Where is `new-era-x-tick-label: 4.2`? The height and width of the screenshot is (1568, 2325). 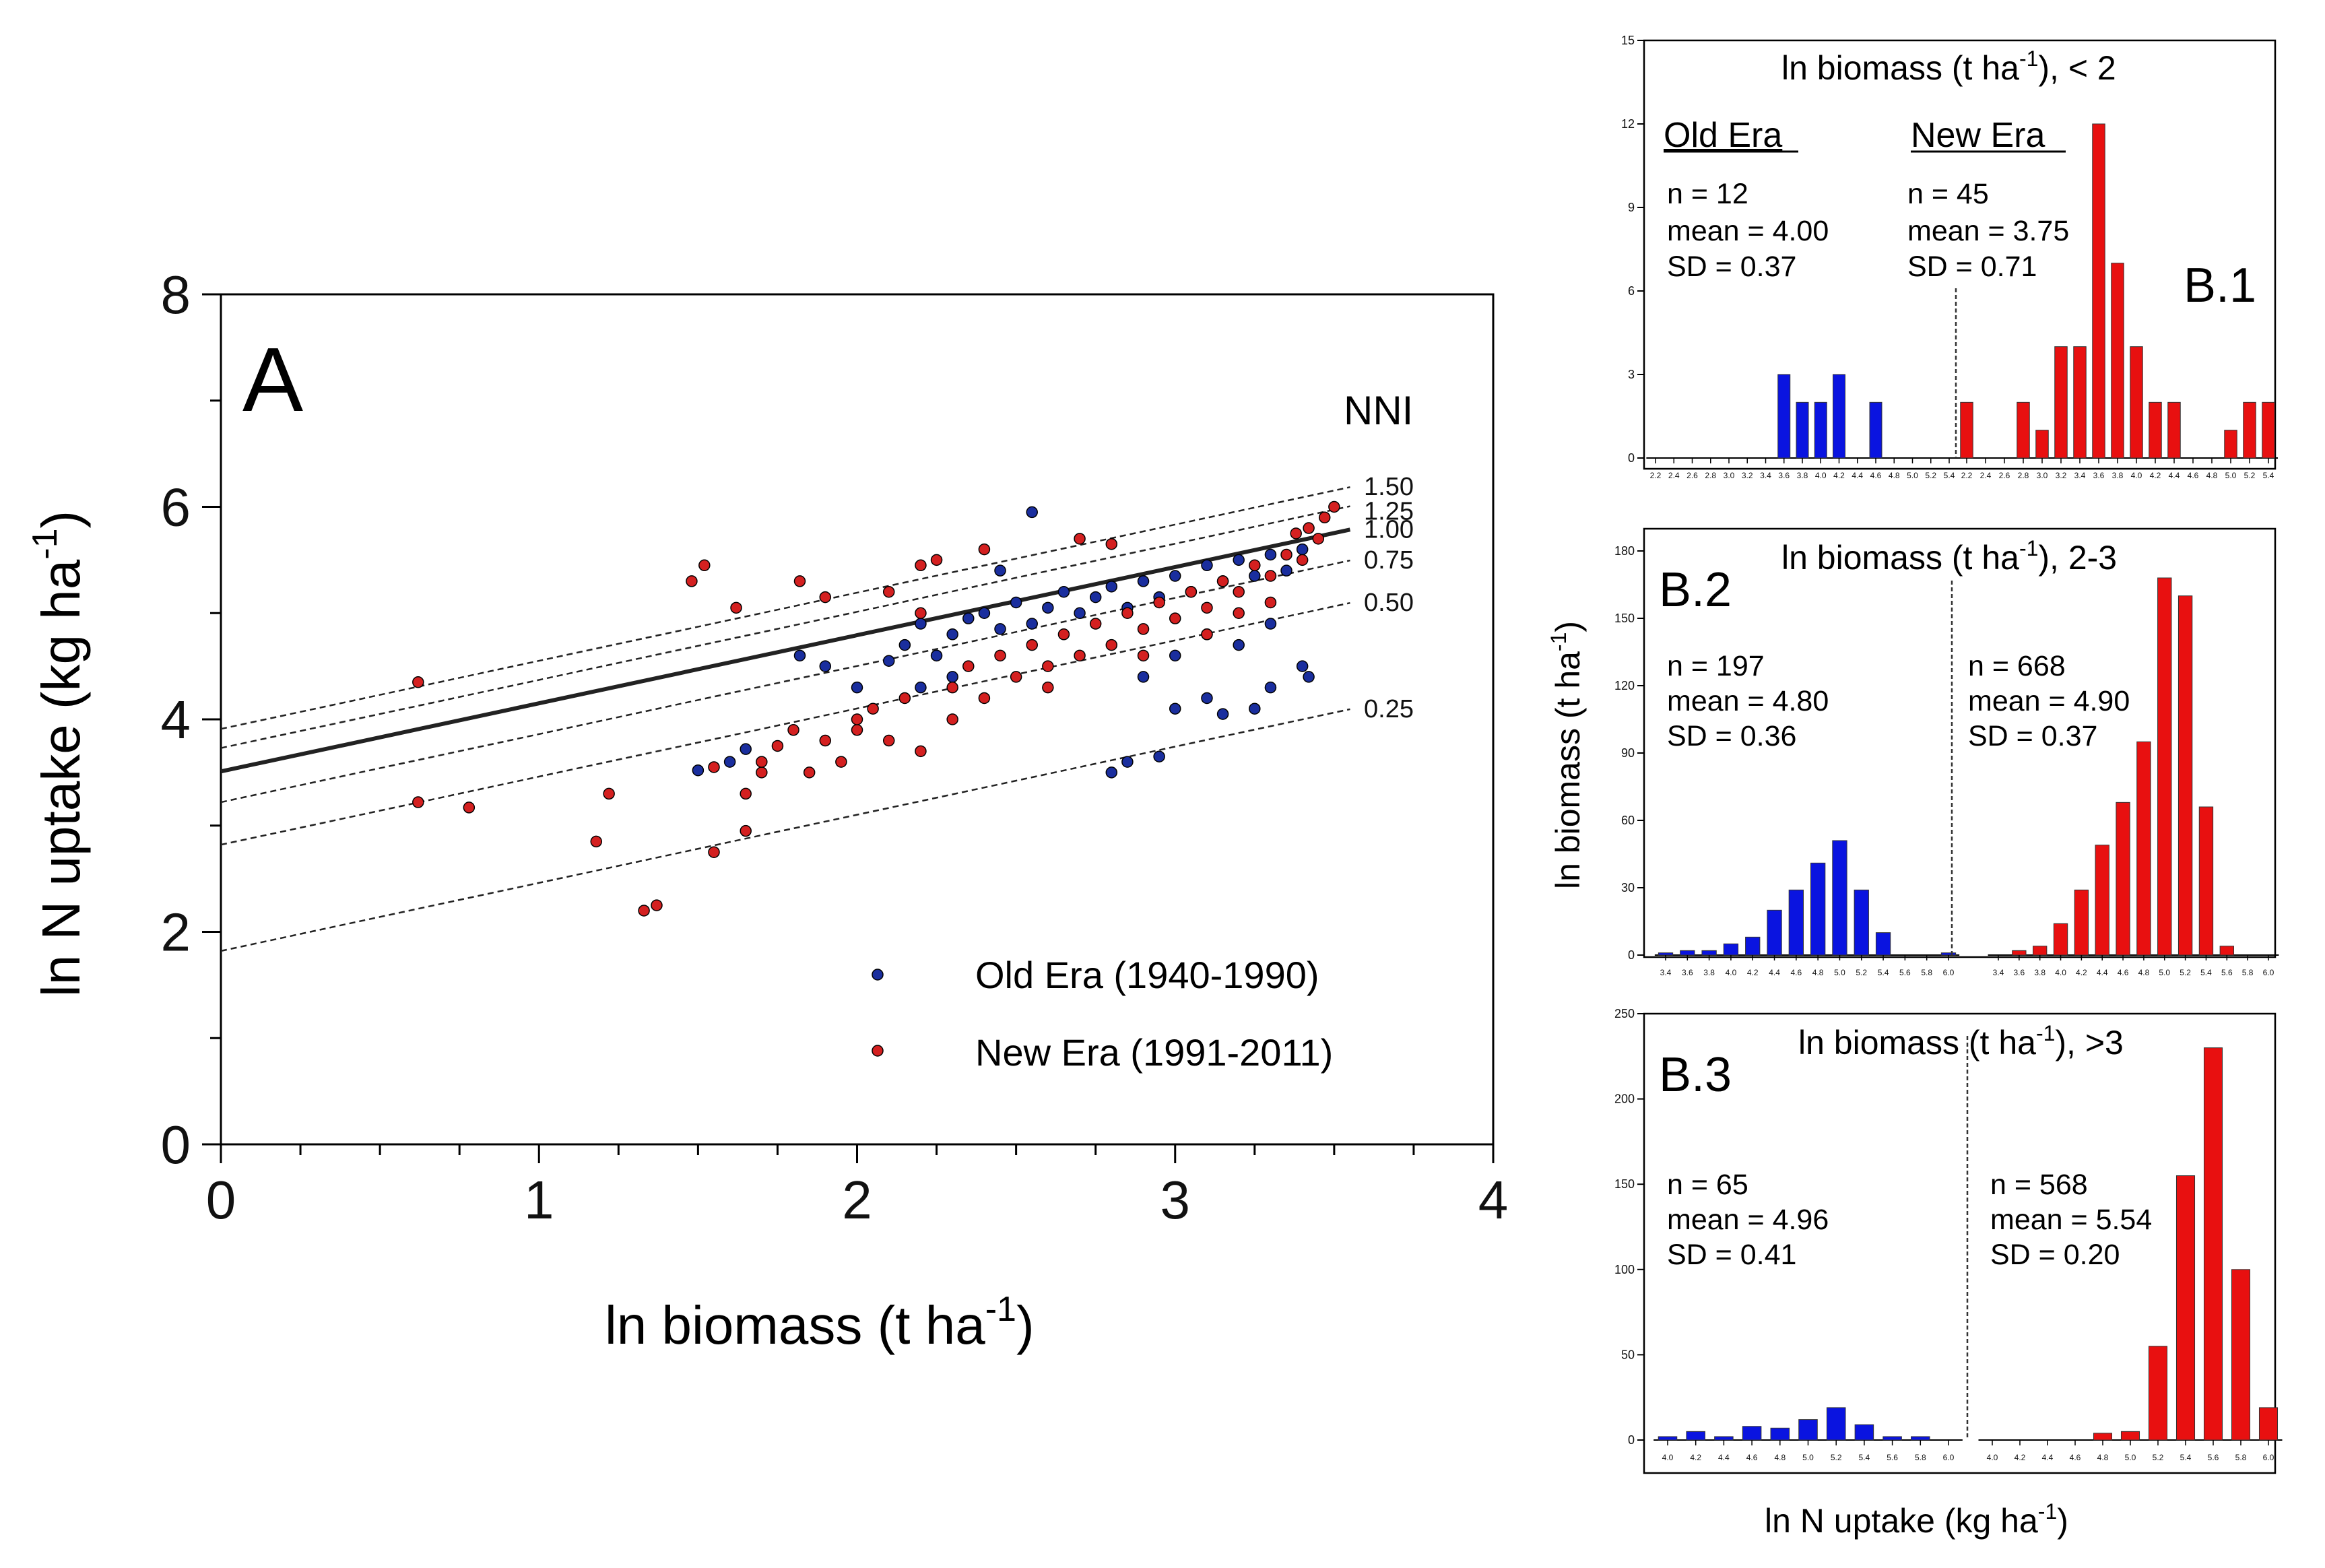
new-era-x-tick-label: 4.2 is located at coordinates (2020, 1457).